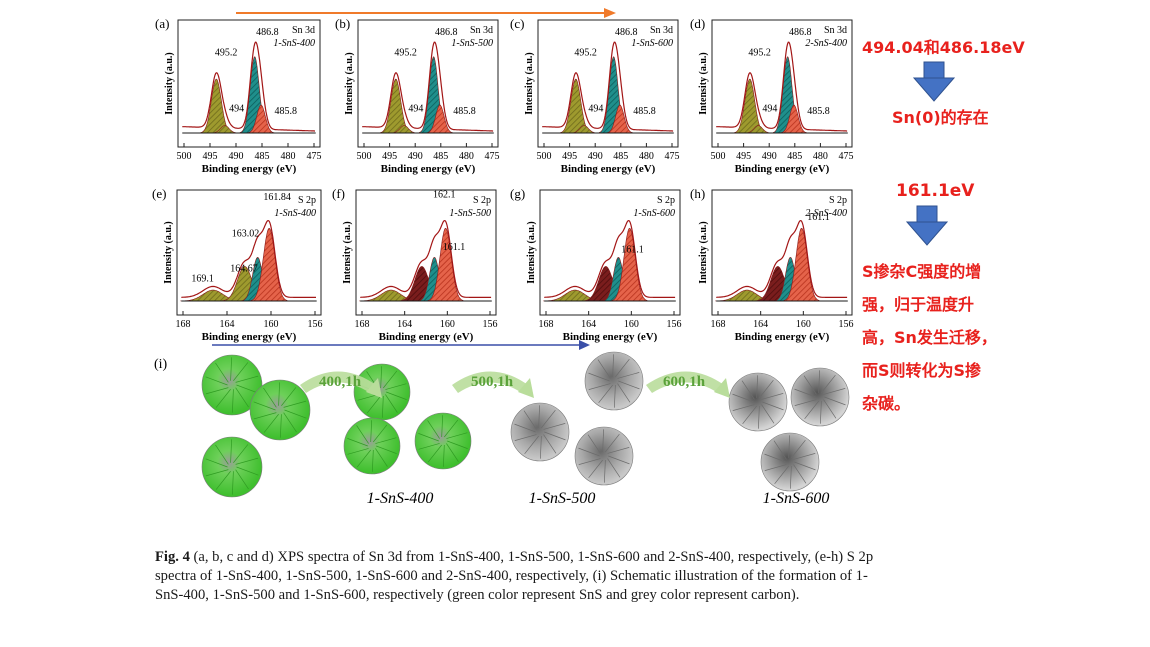 This screenshot has width=1150, height=647. I want to click on peak-label: 162.1, so click(444, 195).